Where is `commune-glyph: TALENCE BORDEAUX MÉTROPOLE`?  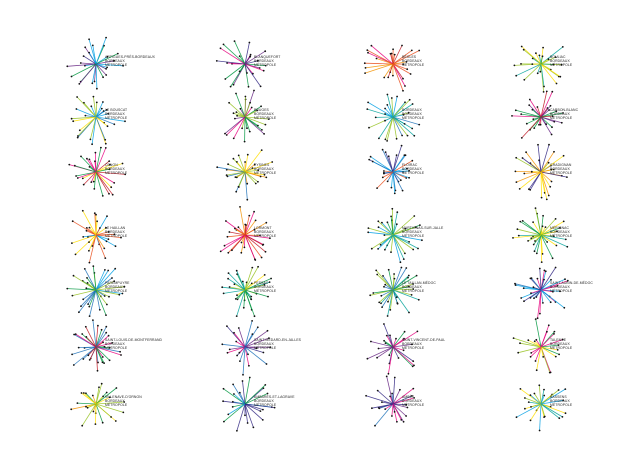 commune-glyph: TALENCE BORDEAUX MÉTROPOLE is located at coordinates (542, 346).